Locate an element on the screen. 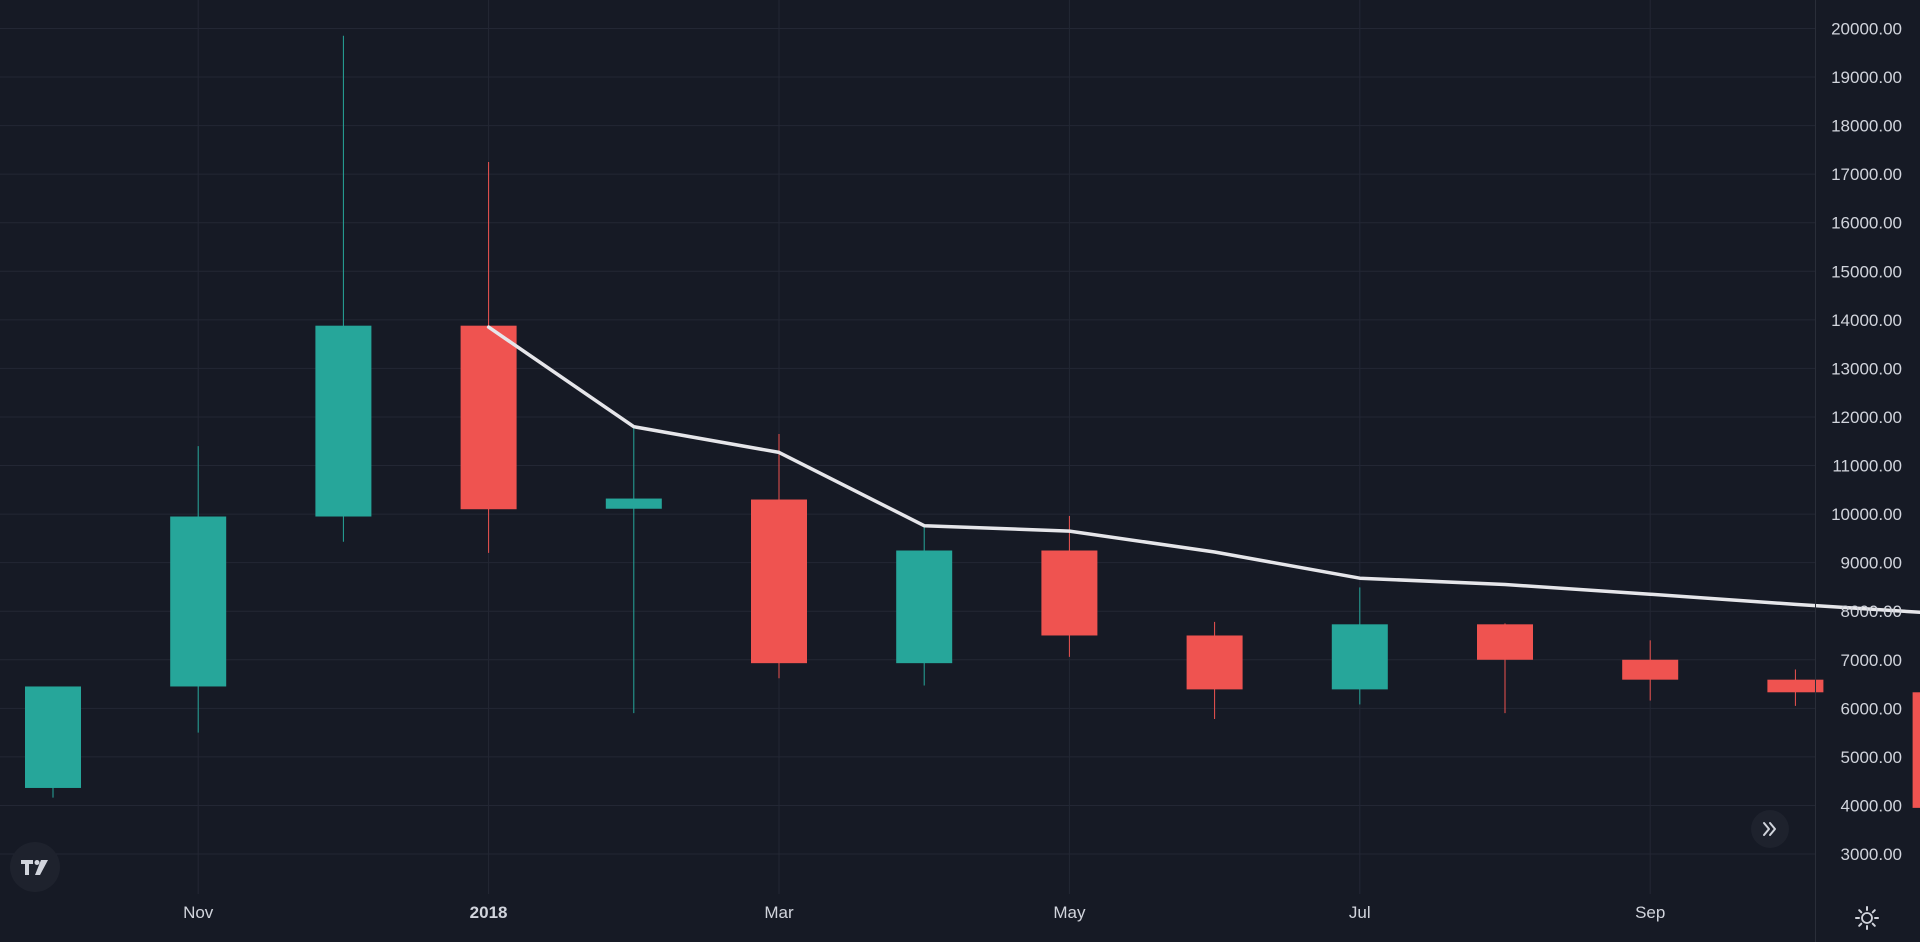 This screenshot has height=942, width=1920. scroll-to-realtime-button is located at coordinates (1770, 829).